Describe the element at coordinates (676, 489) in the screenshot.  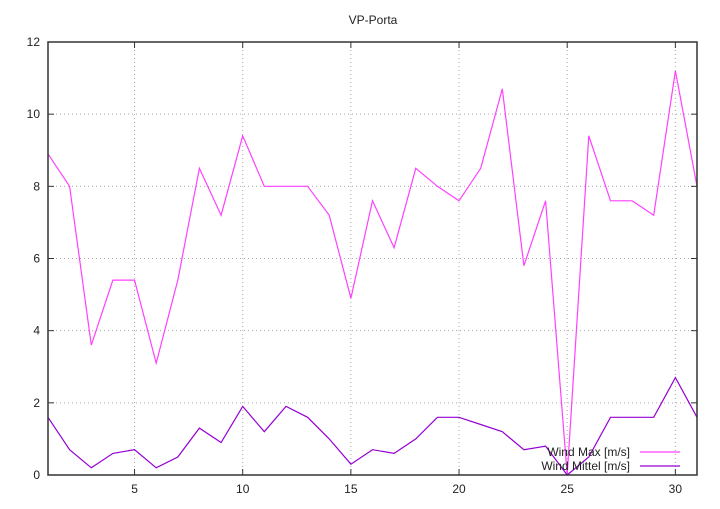
I see `x-tick-label: 30` at that location.